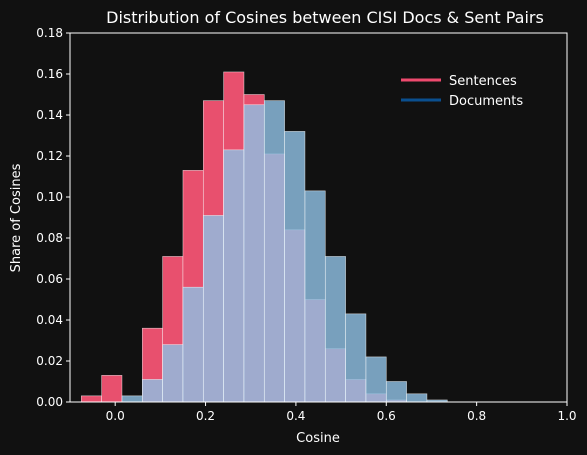  I want to click on y-tick-label: 0.00, so click(49, 402).